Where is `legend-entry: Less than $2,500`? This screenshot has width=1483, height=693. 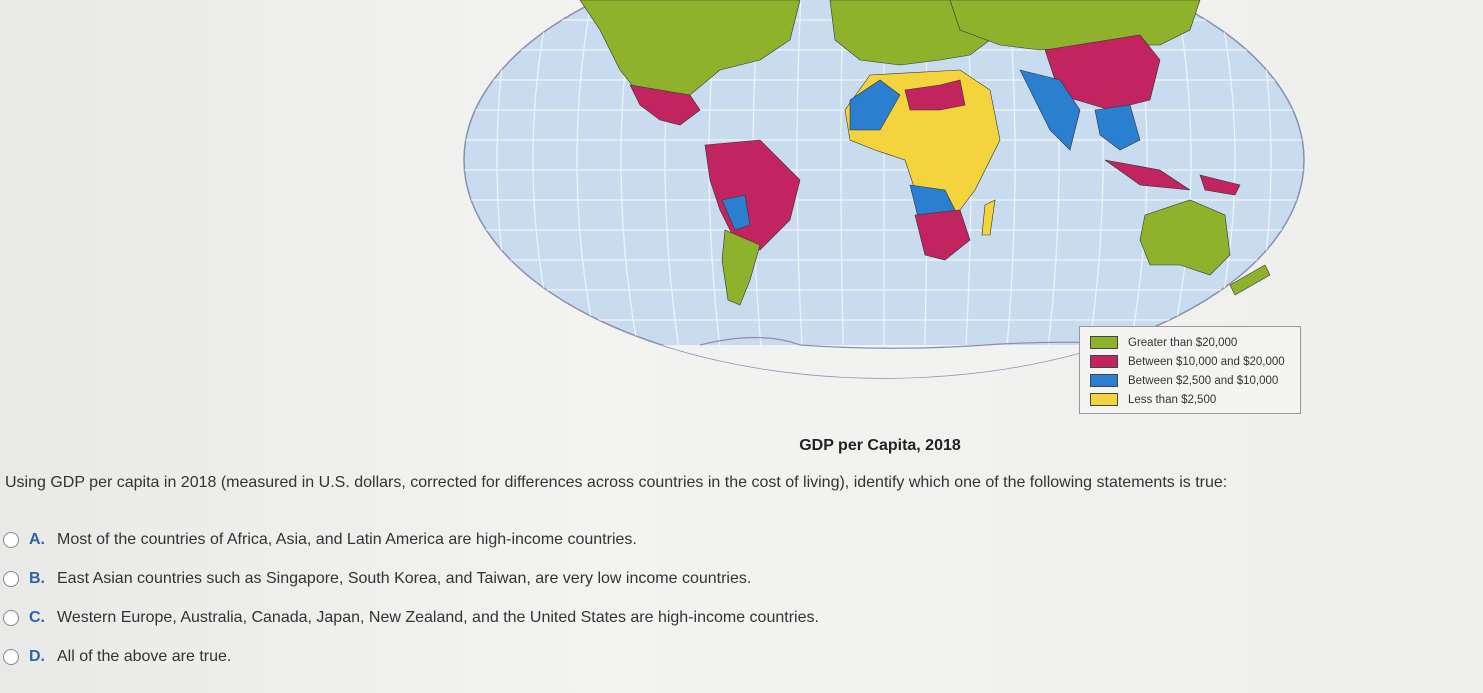 legend-entry: Less than $2,500 is located at coordinates (1195, 399).